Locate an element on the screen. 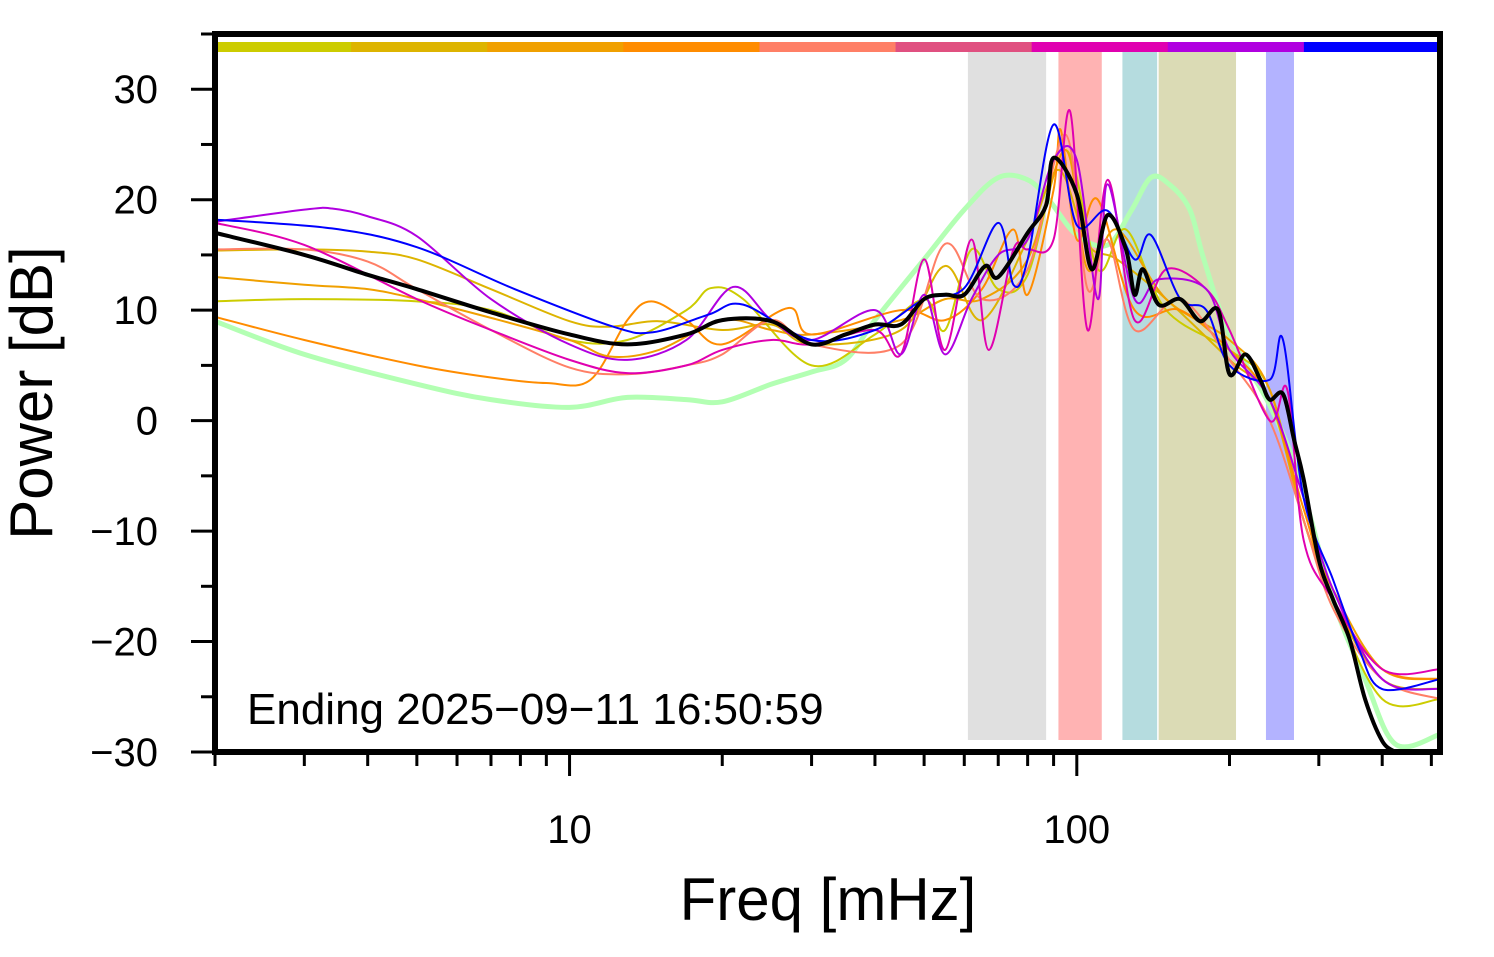 The width and height of the screenshot is (1494, 957). x-tick-label: 10 is located at coordinates (569, 830).